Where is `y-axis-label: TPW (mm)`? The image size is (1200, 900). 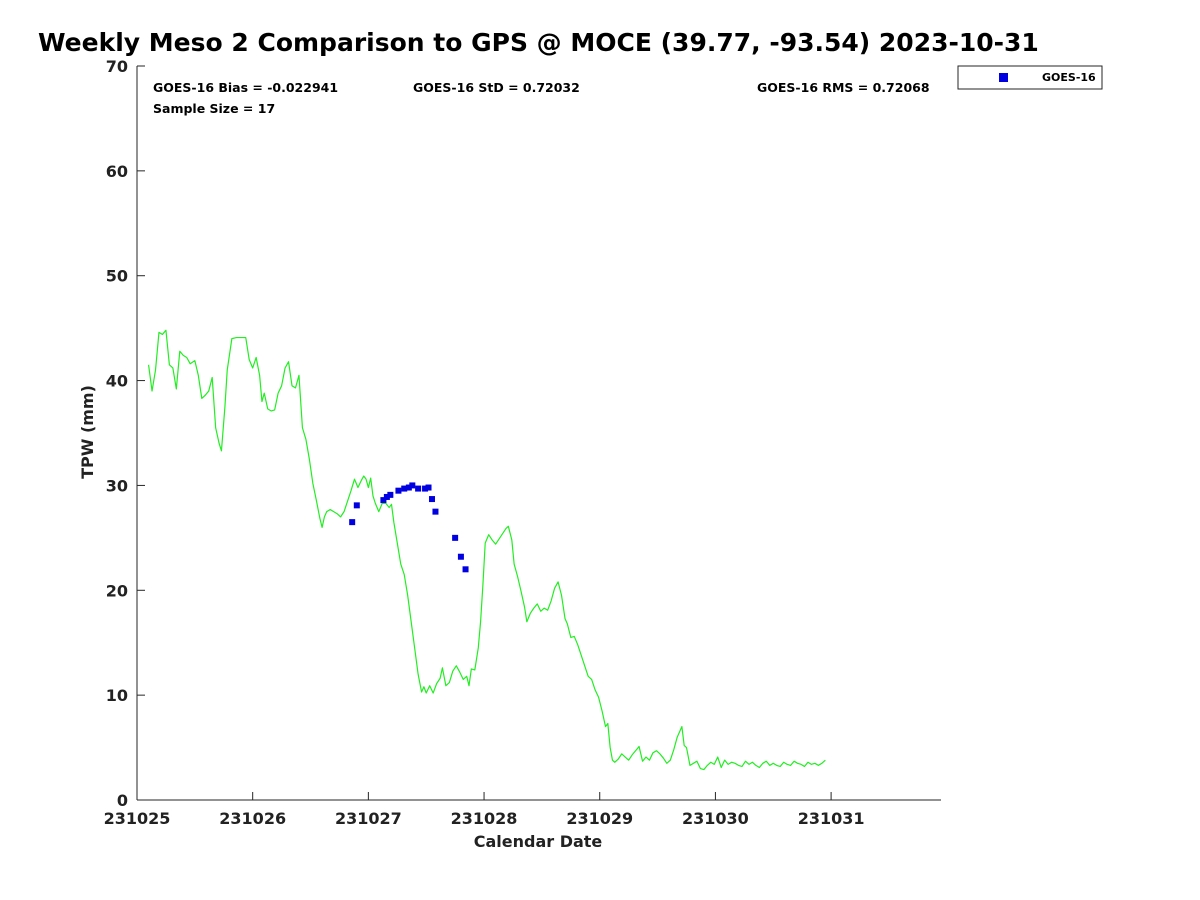
y-axis-label: TPW (mm) is located at coordinates (87, 432).